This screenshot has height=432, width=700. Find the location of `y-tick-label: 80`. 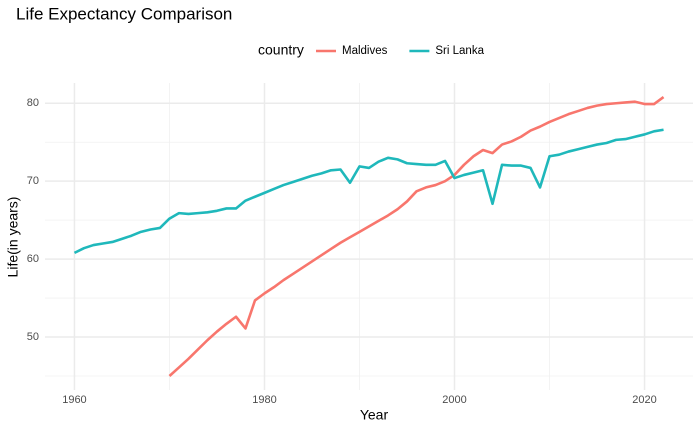

y-tick-label: 80 is located at coordinates (33, 103).